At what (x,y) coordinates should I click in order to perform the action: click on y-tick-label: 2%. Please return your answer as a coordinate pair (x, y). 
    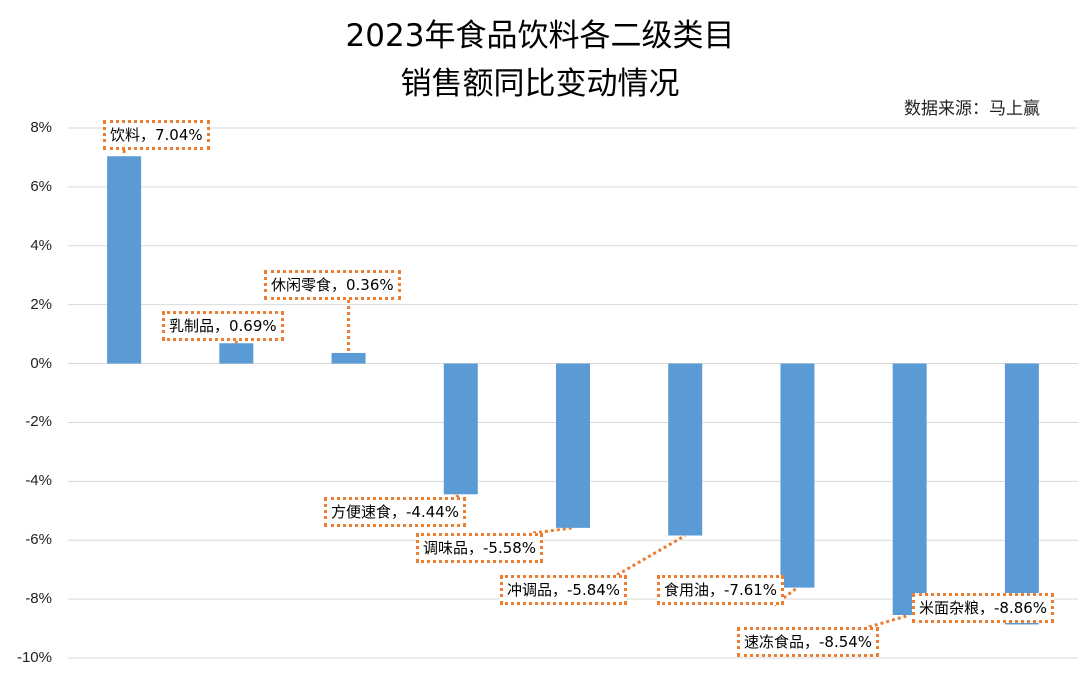
    Looking at the image, I should click on (41, 304).